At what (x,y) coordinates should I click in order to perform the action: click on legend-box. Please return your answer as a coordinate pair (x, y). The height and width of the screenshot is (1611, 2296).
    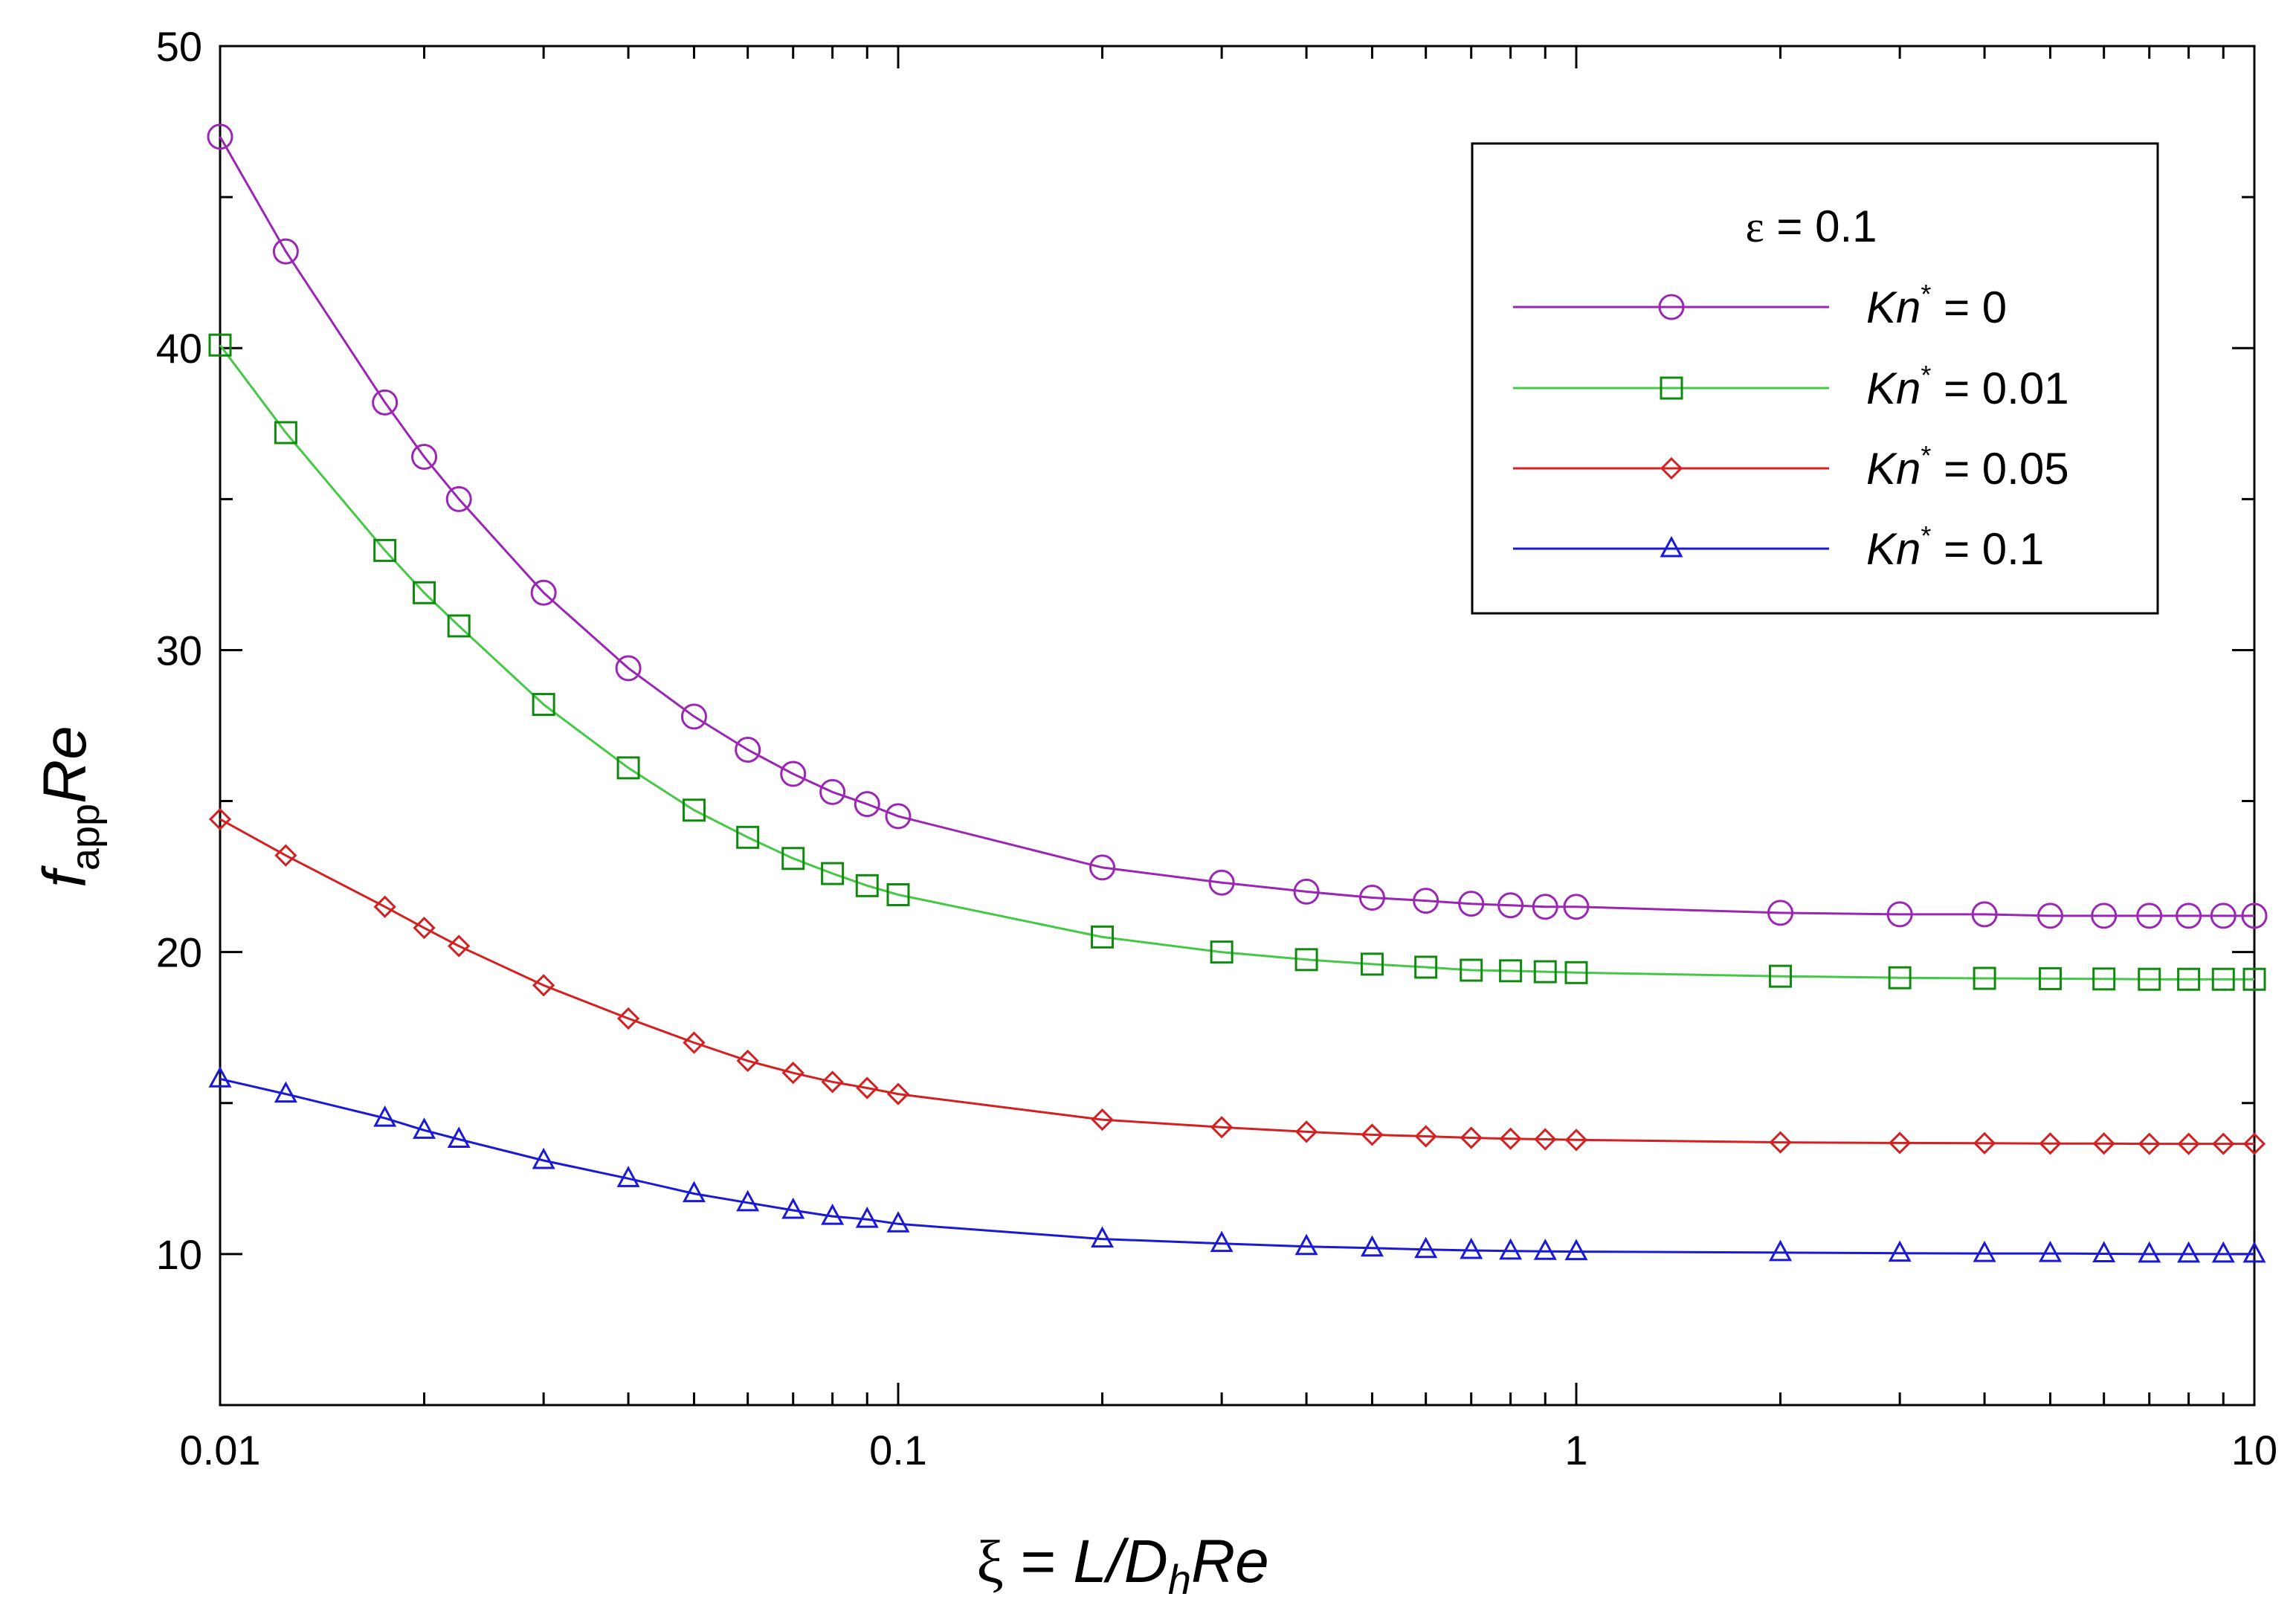
    Looking at the image, I should click on (1815, 378).